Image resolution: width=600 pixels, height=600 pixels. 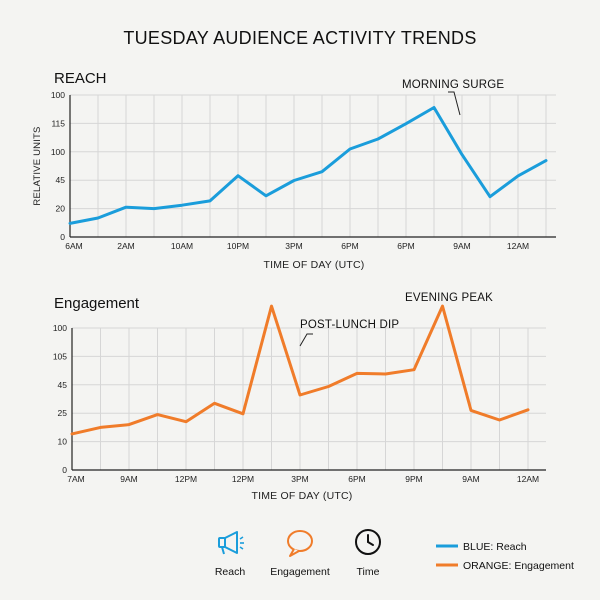 I want to click on icon-row: Reach Engagement Time, so click(x=298, y=553).